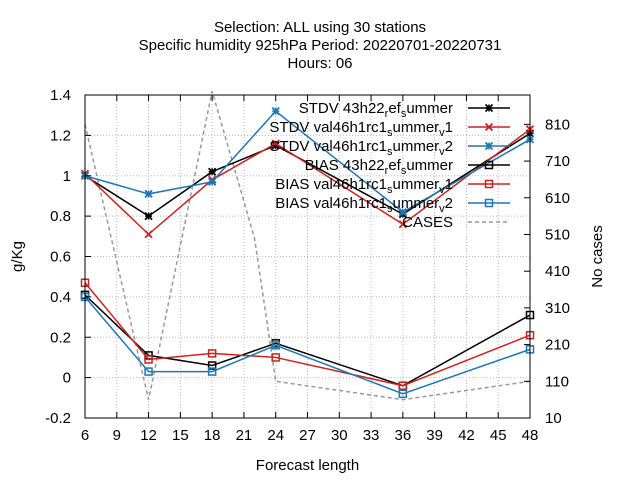 Image resolution: width=640 pixels, height=480 pixels. Describe the element at coordinates (319, 63) in the screenshot. I see `title-line: Hours: 06` at that location.